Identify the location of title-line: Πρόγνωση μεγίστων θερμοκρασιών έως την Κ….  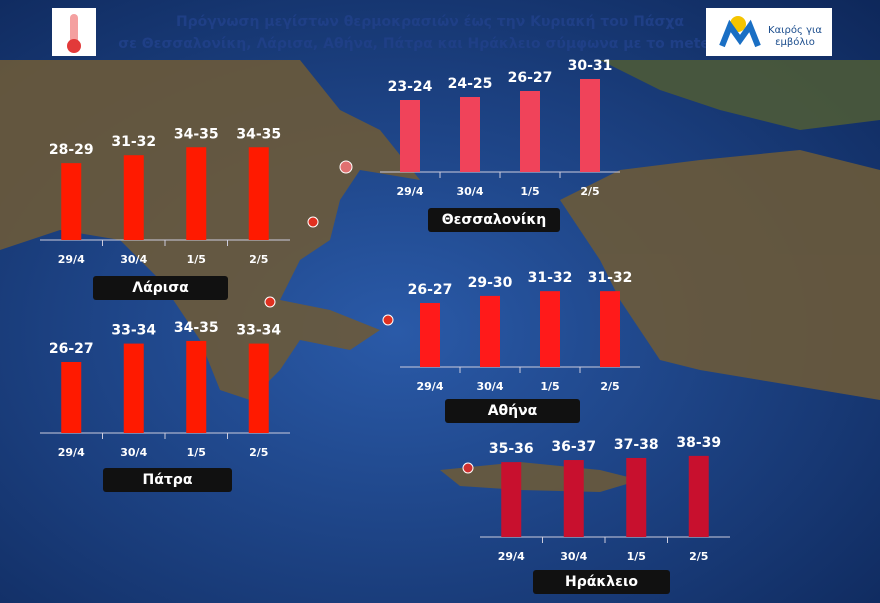
(430, 22).